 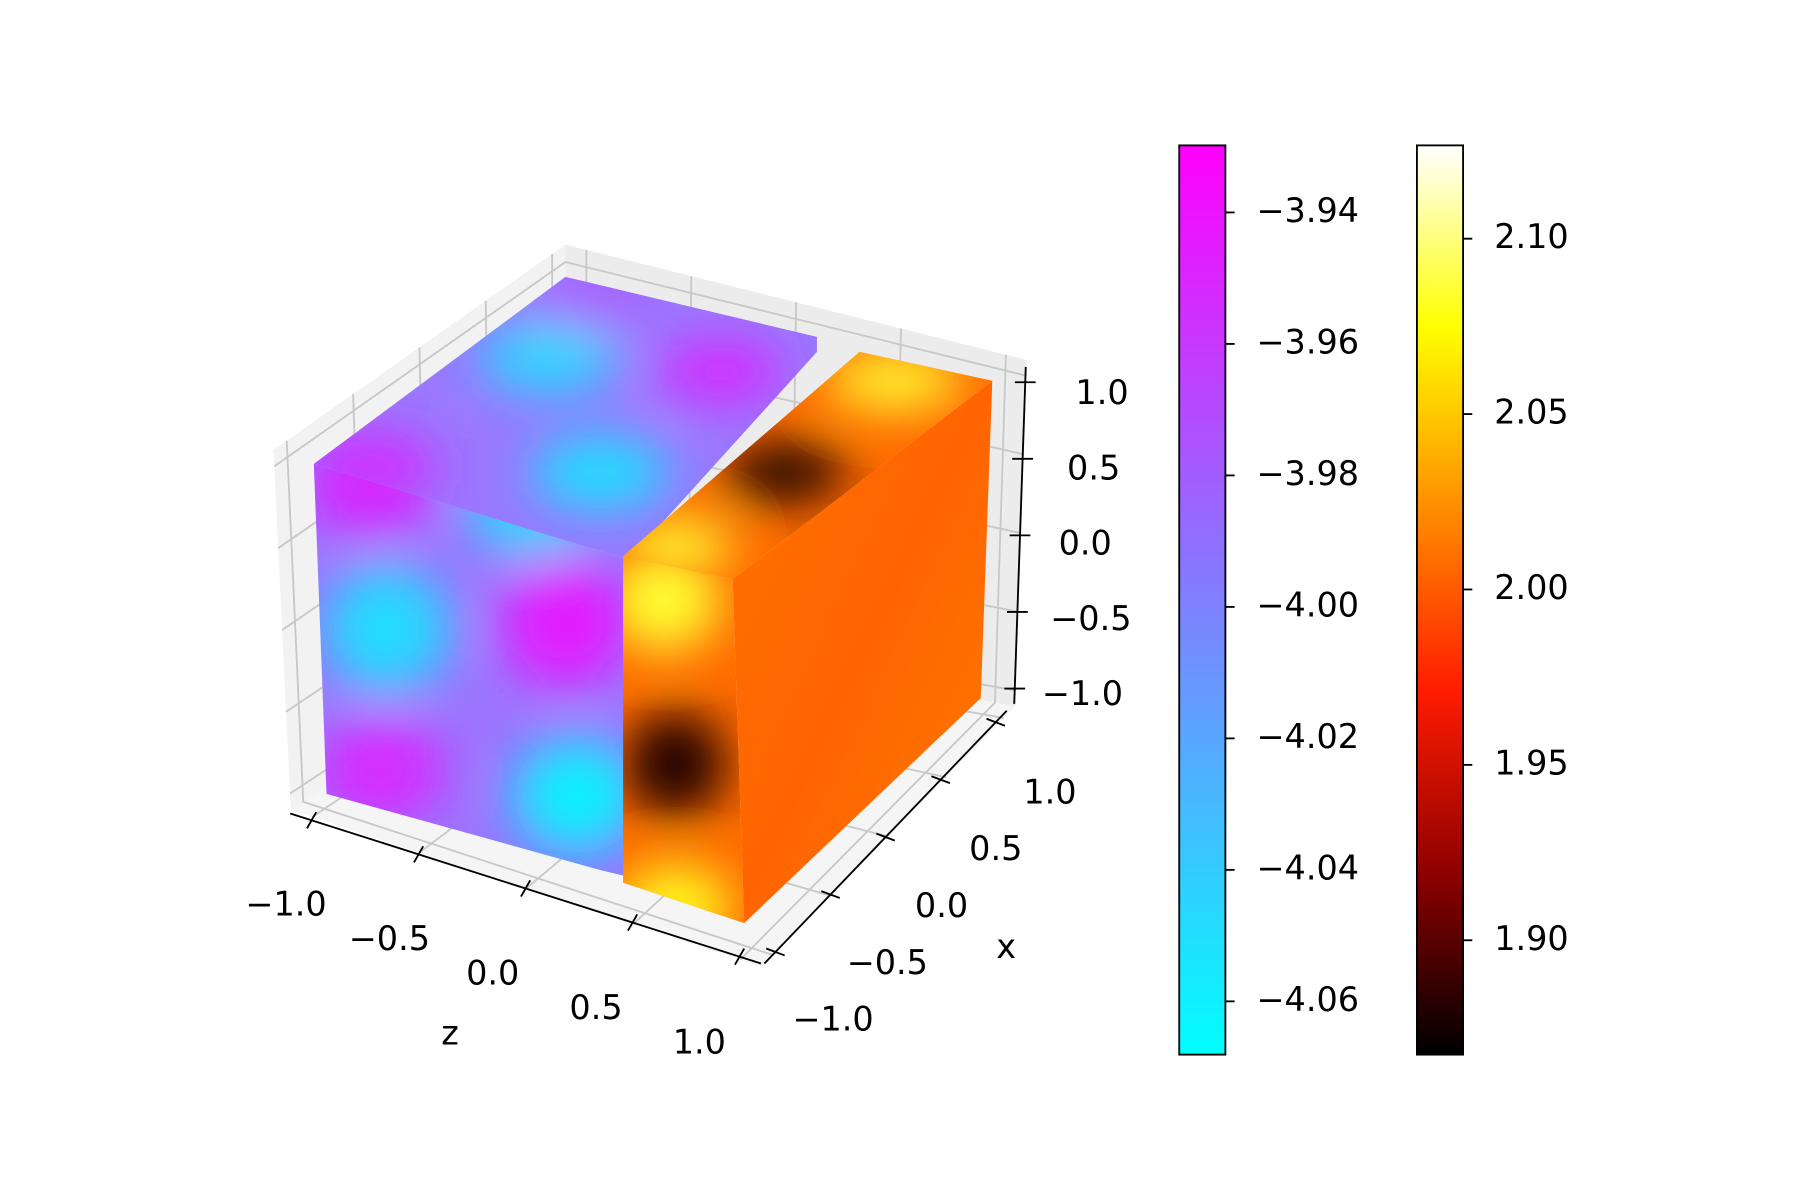 What do you see at coordinates (450, 1033) in the screenshot?
I see `axis-label: z` at bounding box center [450, 1033].